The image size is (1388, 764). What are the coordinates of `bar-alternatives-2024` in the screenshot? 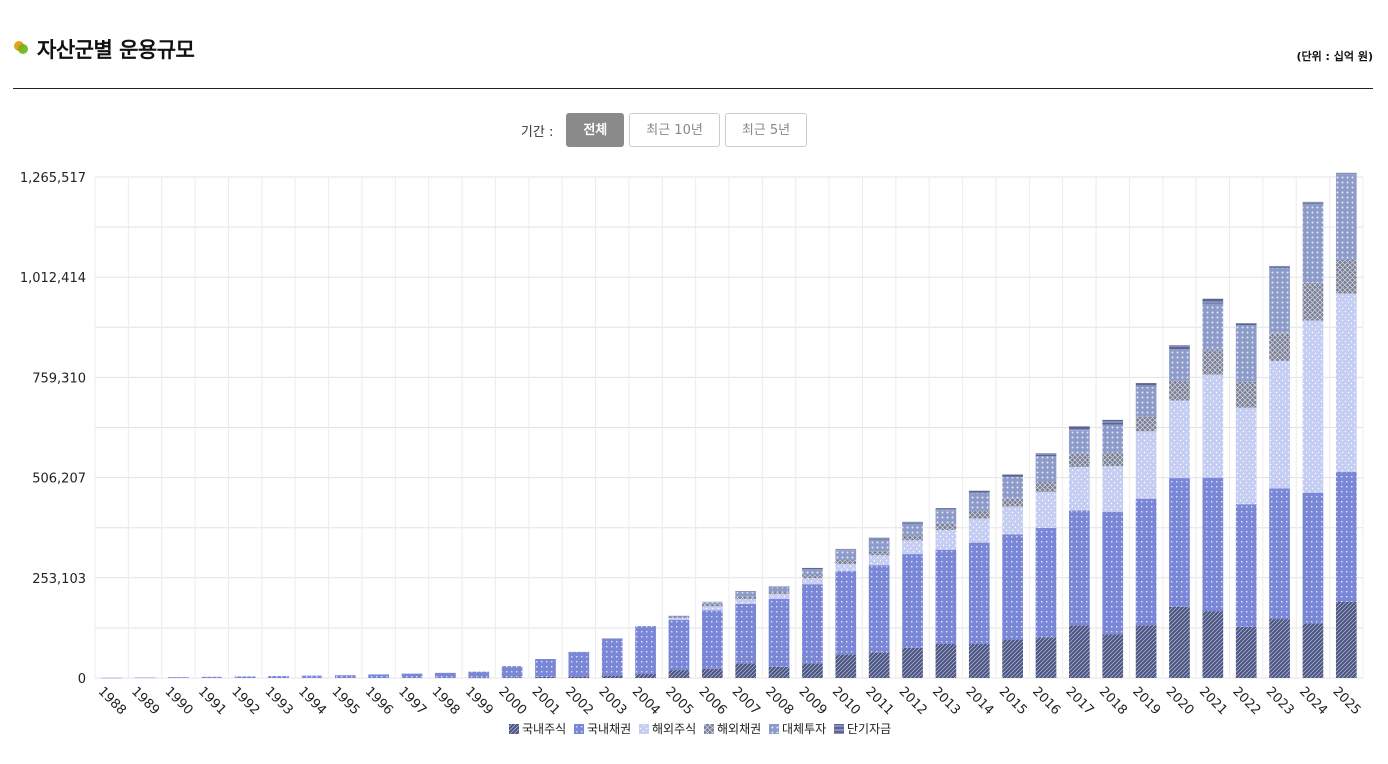 It's located at (1313, 243).